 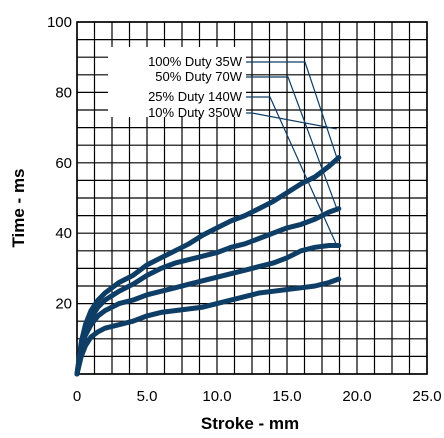 I want to click on legend-label: 25% Duty 140W, so click(x=195, y=96).